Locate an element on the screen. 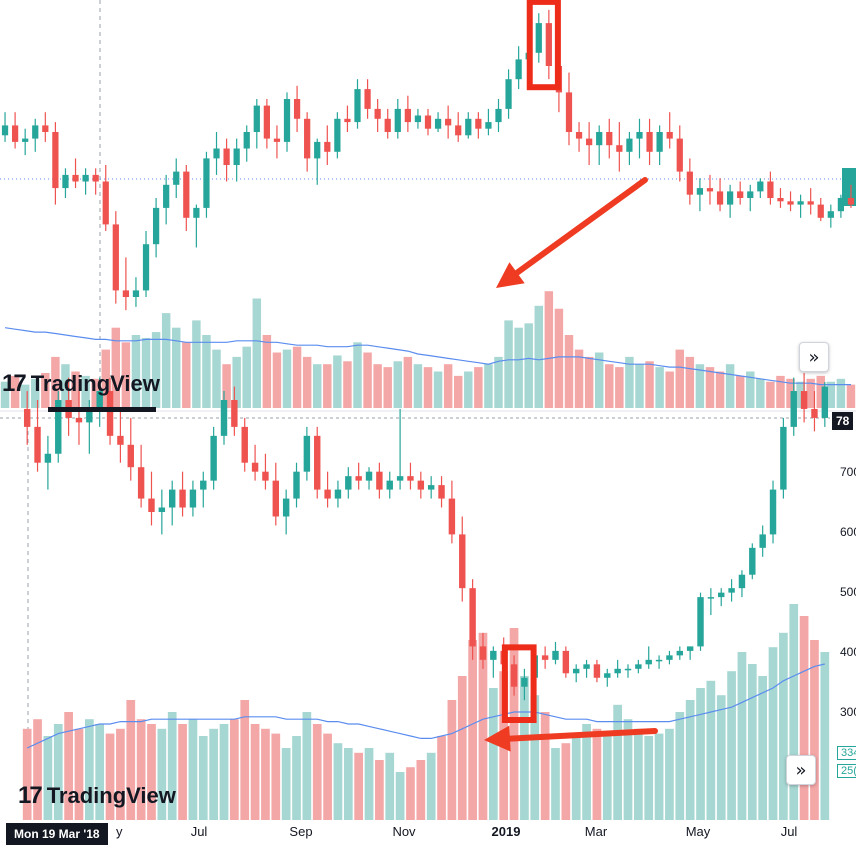  scroll-to-realtime-button-bottom: » is located at coordinates (801, 770).